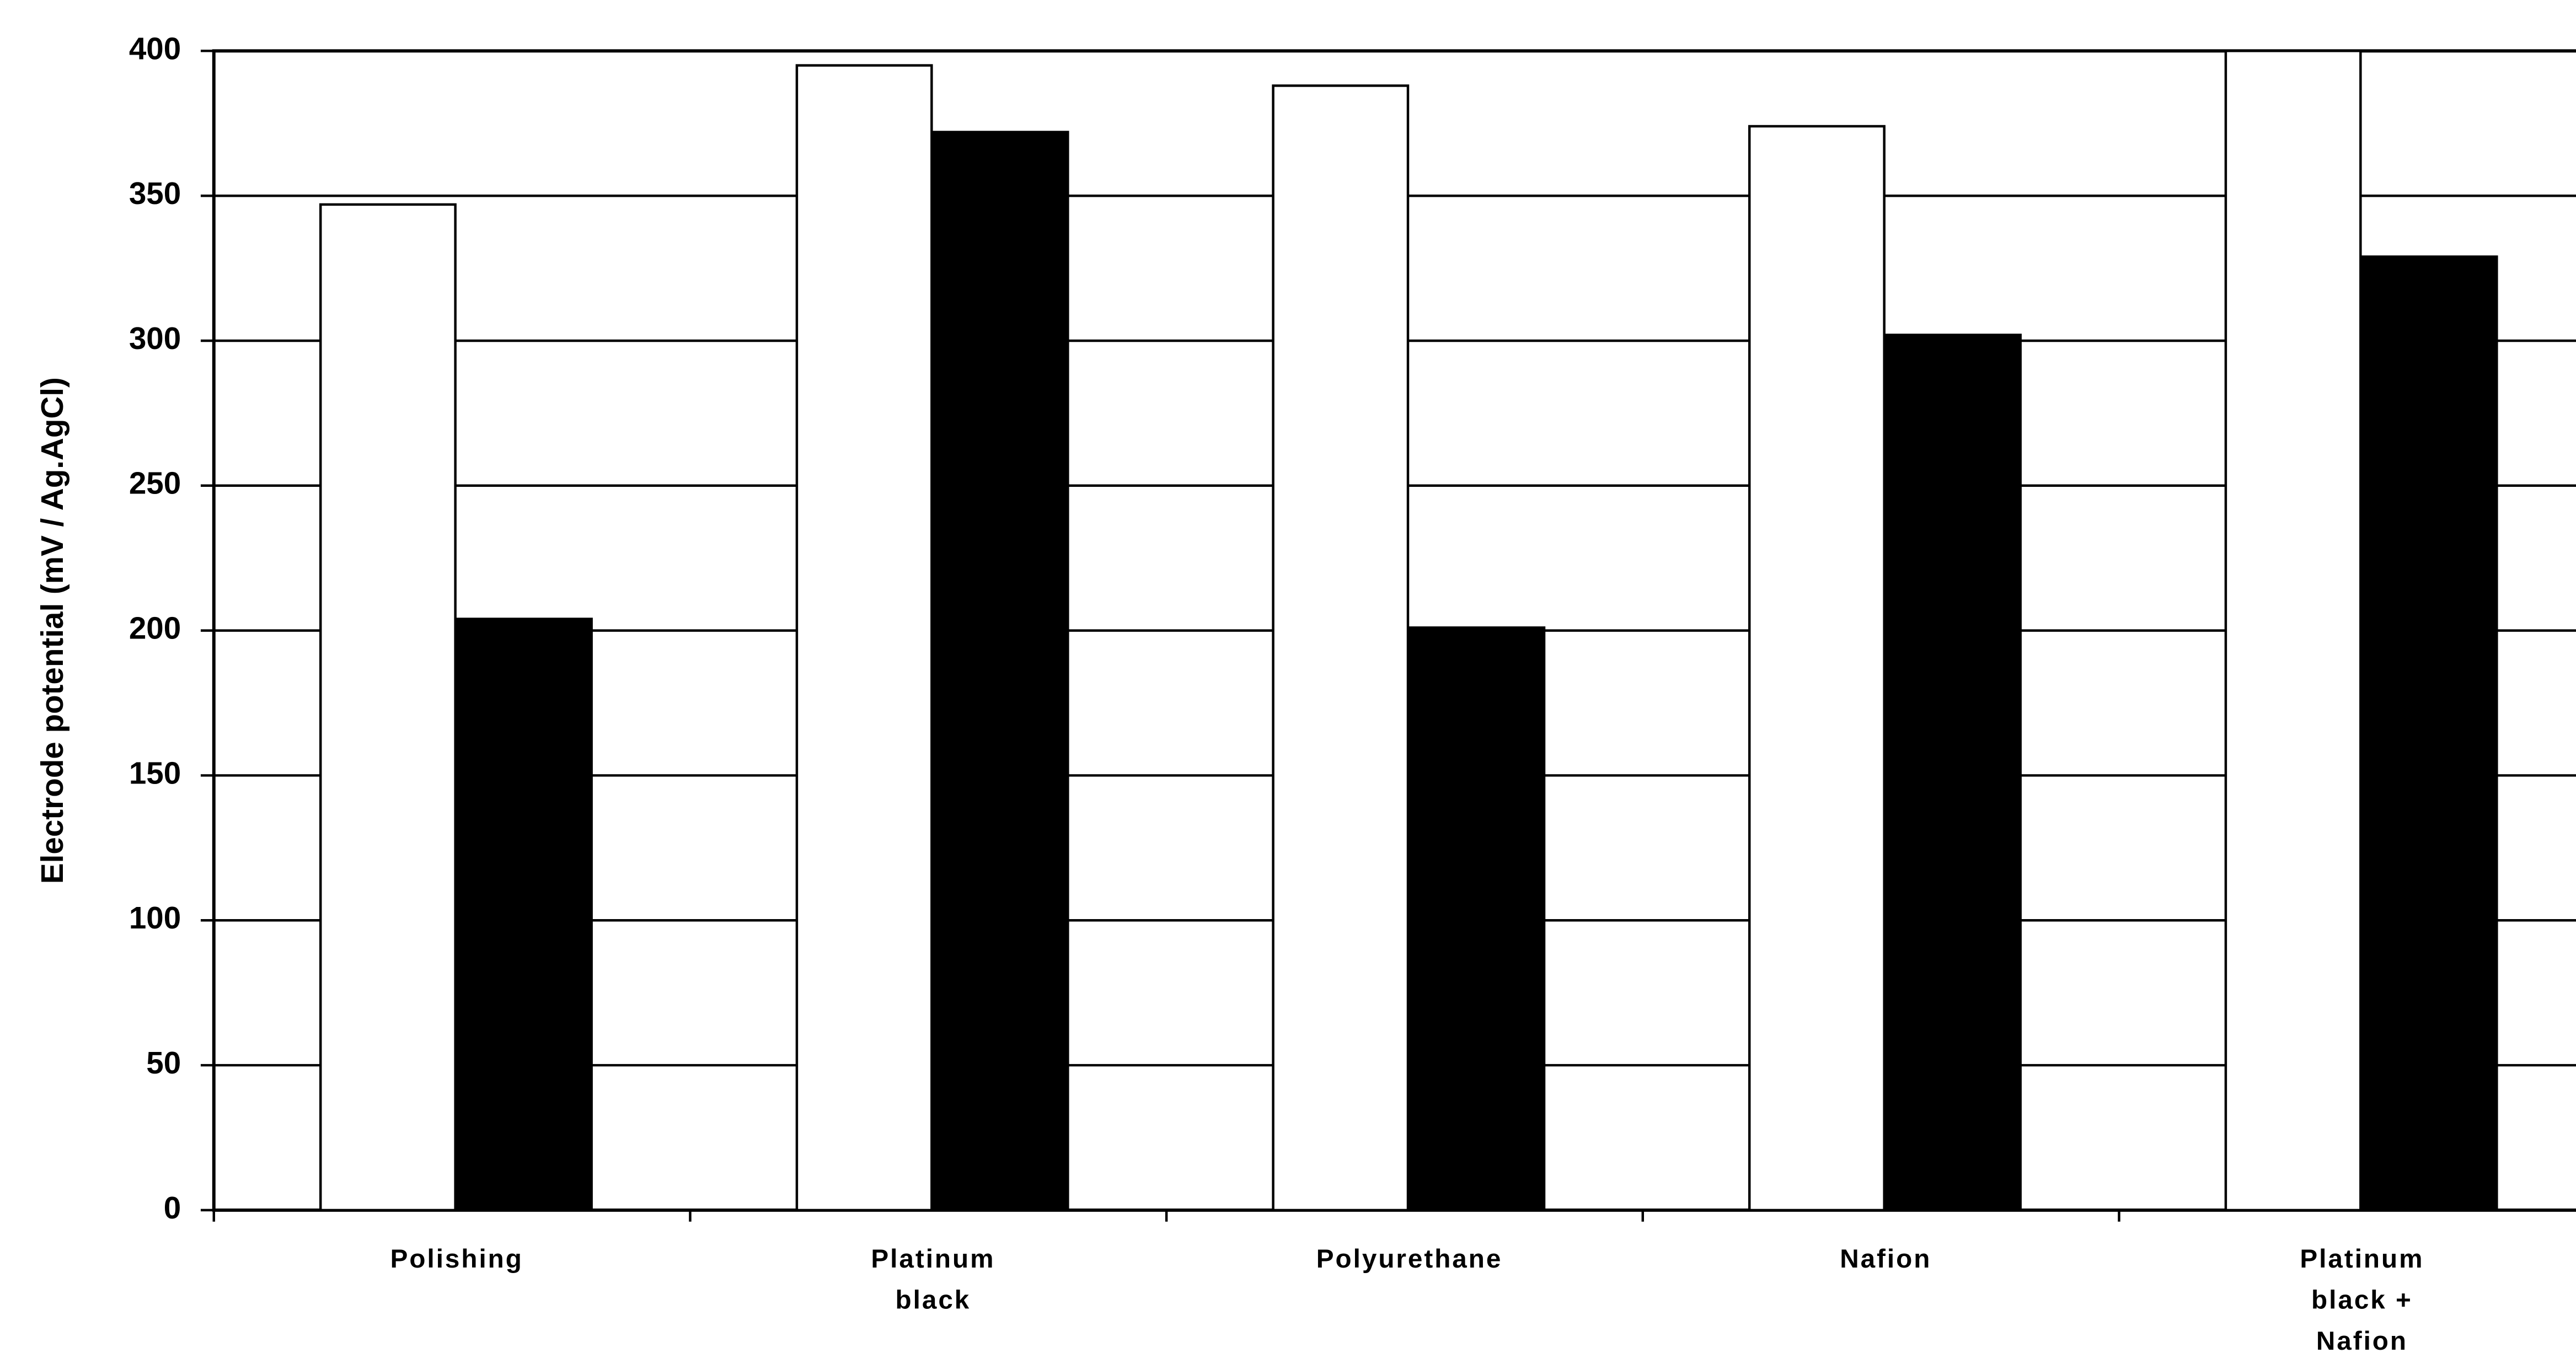 The image size is (2576, 1353). I want to click on y-tick-label: 100, so click(155, 917).